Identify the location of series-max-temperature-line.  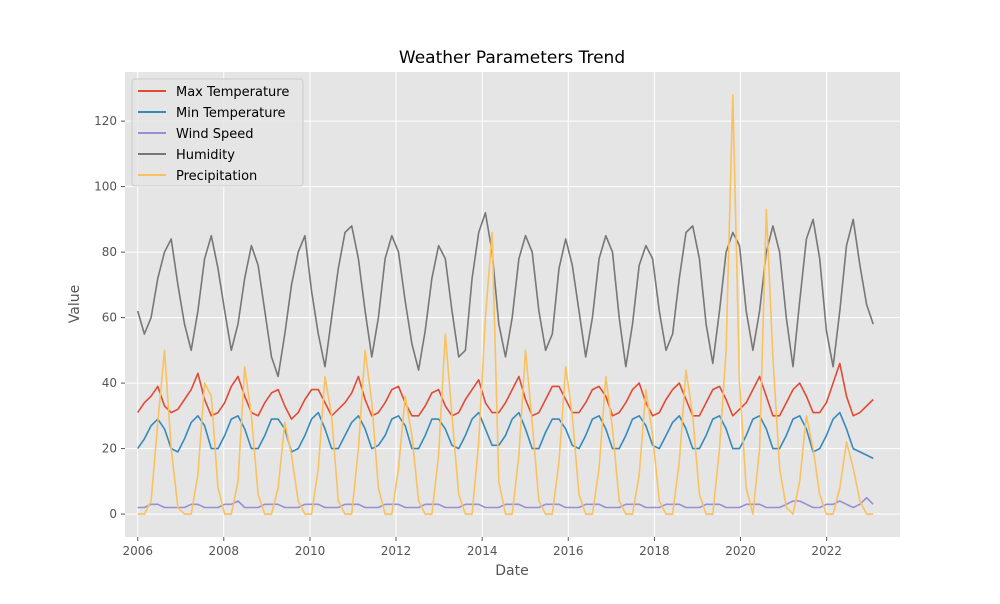
(505, 391).